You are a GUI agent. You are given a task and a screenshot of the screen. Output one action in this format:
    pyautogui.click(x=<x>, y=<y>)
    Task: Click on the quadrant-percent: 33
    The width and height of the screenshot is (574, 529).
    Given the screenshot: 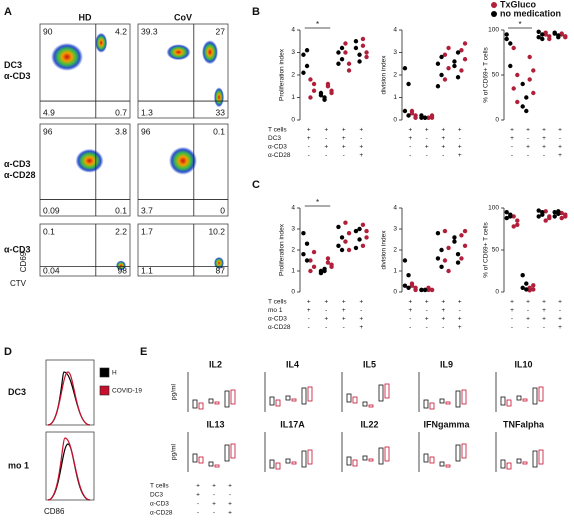 What is the action you would take?
    pyautogui.click(x=221, y=112)
    